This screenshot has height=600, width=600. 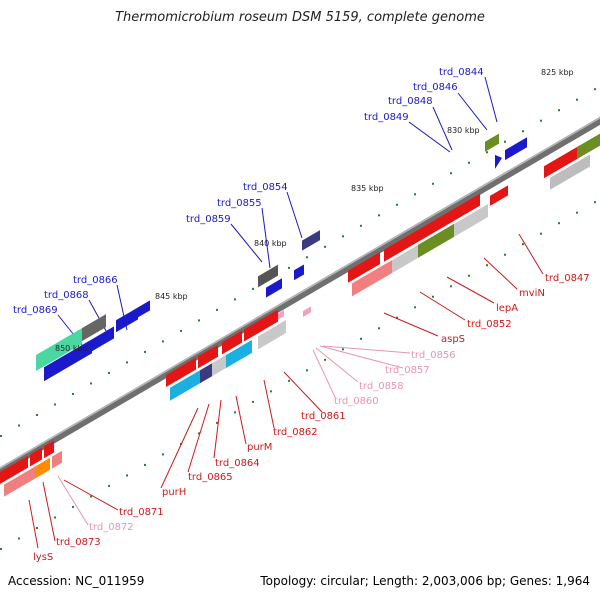 I want to click on label-trd_0858: trd_0858, so click(x=381, y=386).